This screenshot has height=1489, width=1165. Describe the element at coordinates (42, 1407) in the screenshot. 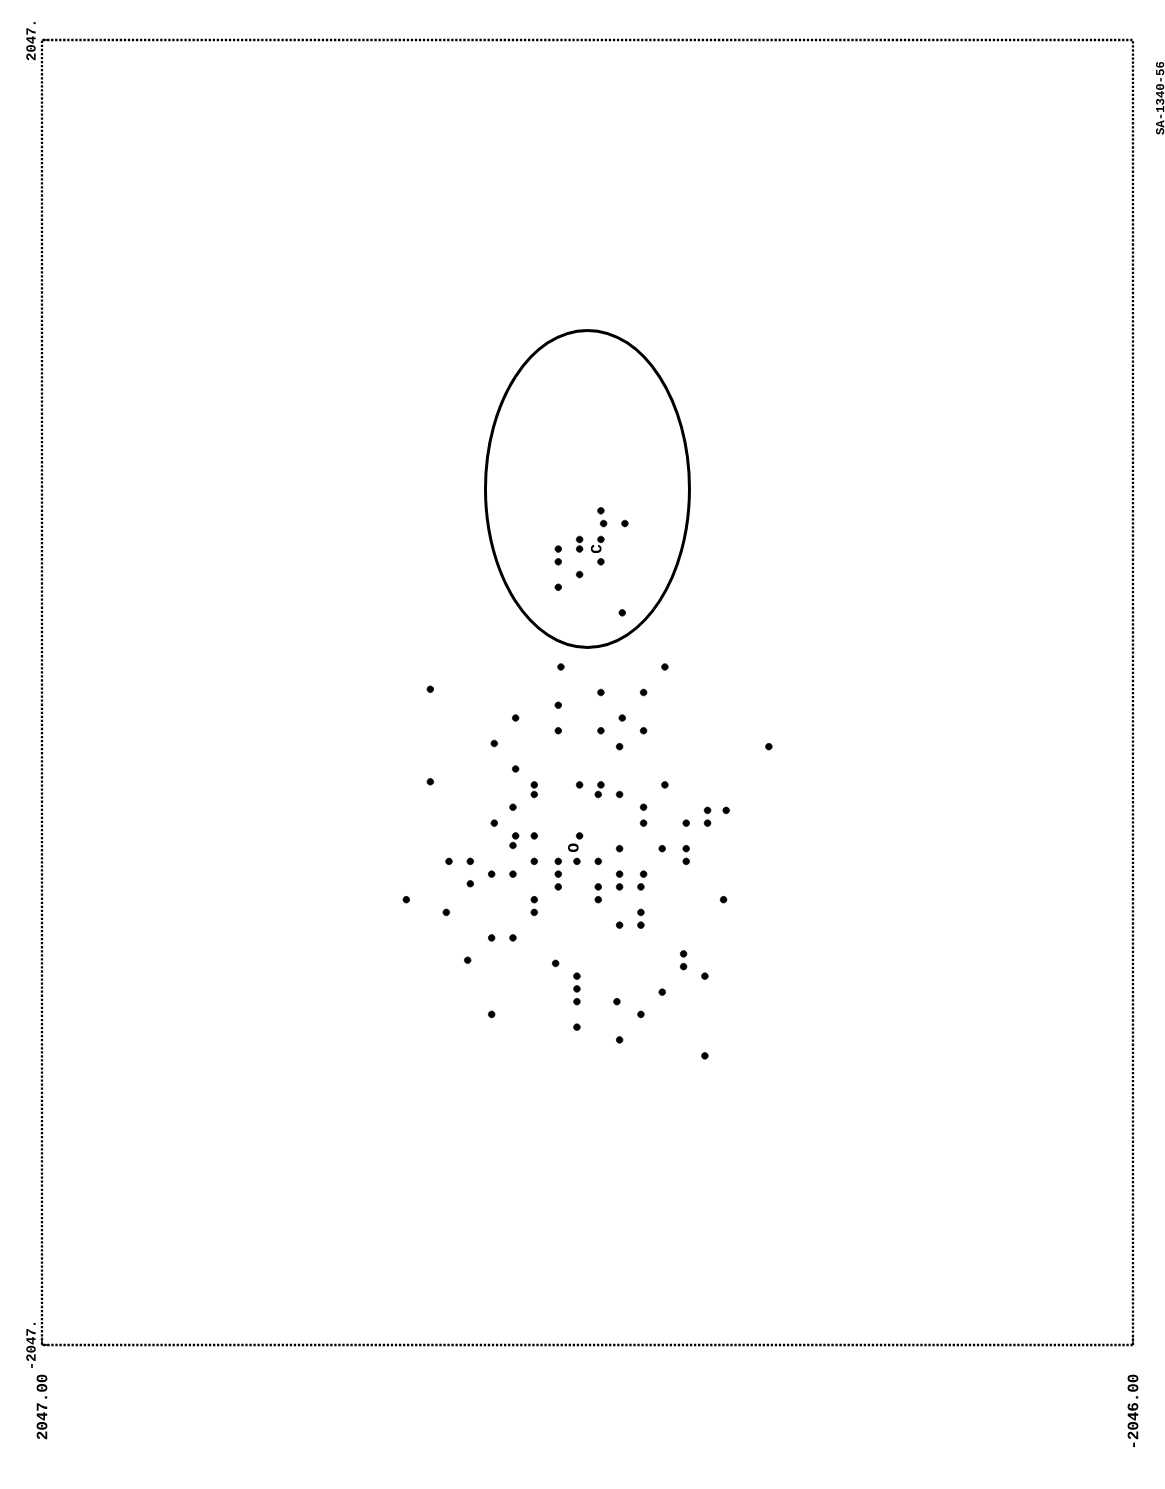

I see `x-tick-label: 2047.00` at that location.